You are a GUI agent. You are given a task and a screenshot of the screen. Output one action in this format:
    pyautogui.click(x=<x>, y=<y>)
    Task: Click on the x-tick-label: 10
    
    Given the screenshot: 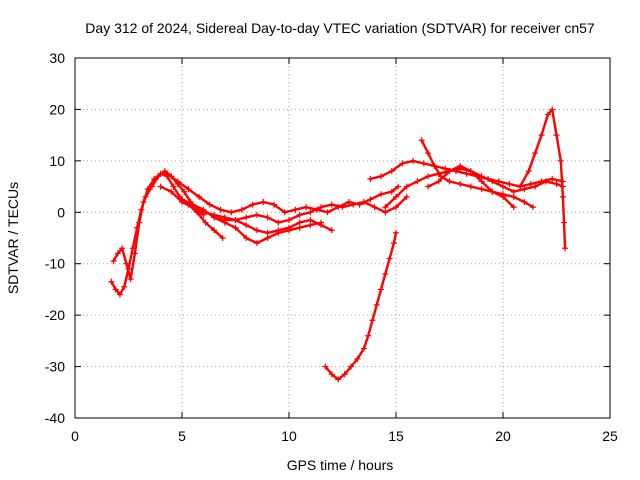 What is the action you would take?
    pyautogui.click(x=289, y=436)
    